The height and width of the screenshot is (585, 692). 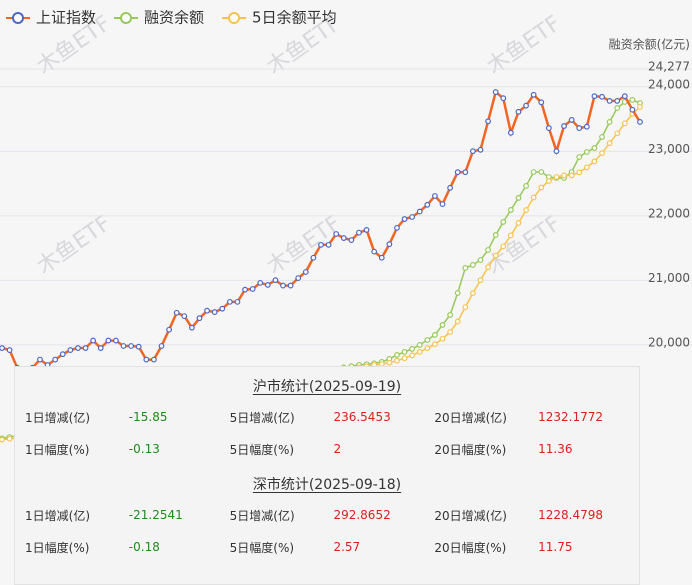 I want to click on stats-row: 1日幅度(%) -0.13 5日幅度(%) 2 20日幅度(%) 11.36, so click(x=327, y=449).